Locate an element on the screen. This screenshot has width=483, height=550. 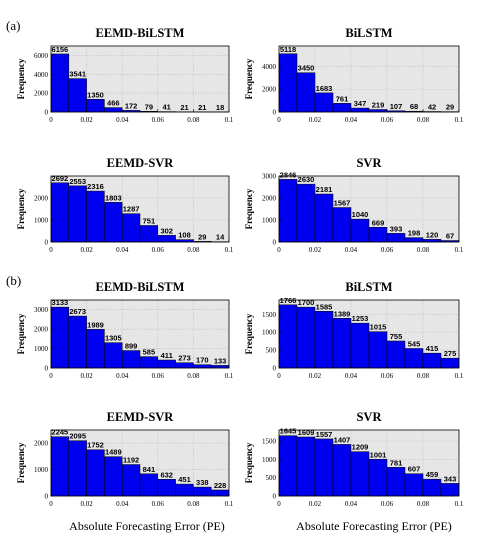
bar-value-label: 1350 is located at coordinates (95, 94).